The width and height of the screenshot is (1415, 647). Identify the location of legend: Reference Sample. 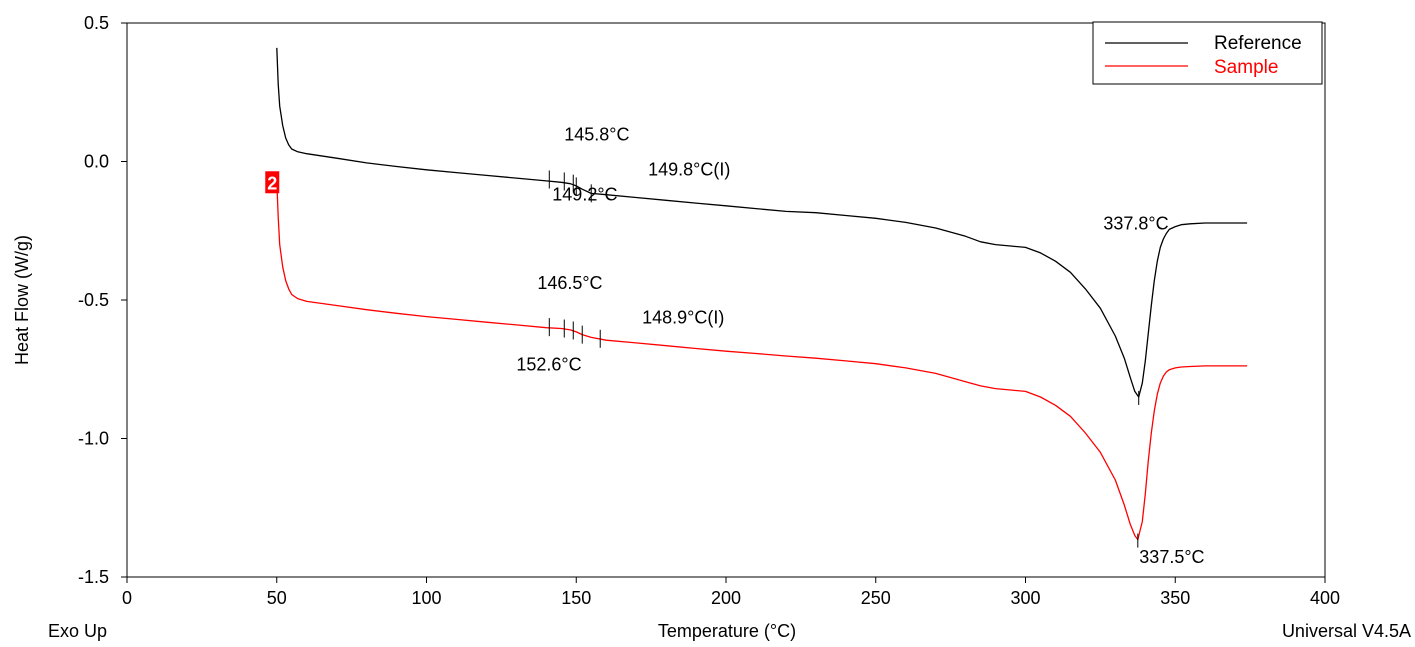
(1207, 53).